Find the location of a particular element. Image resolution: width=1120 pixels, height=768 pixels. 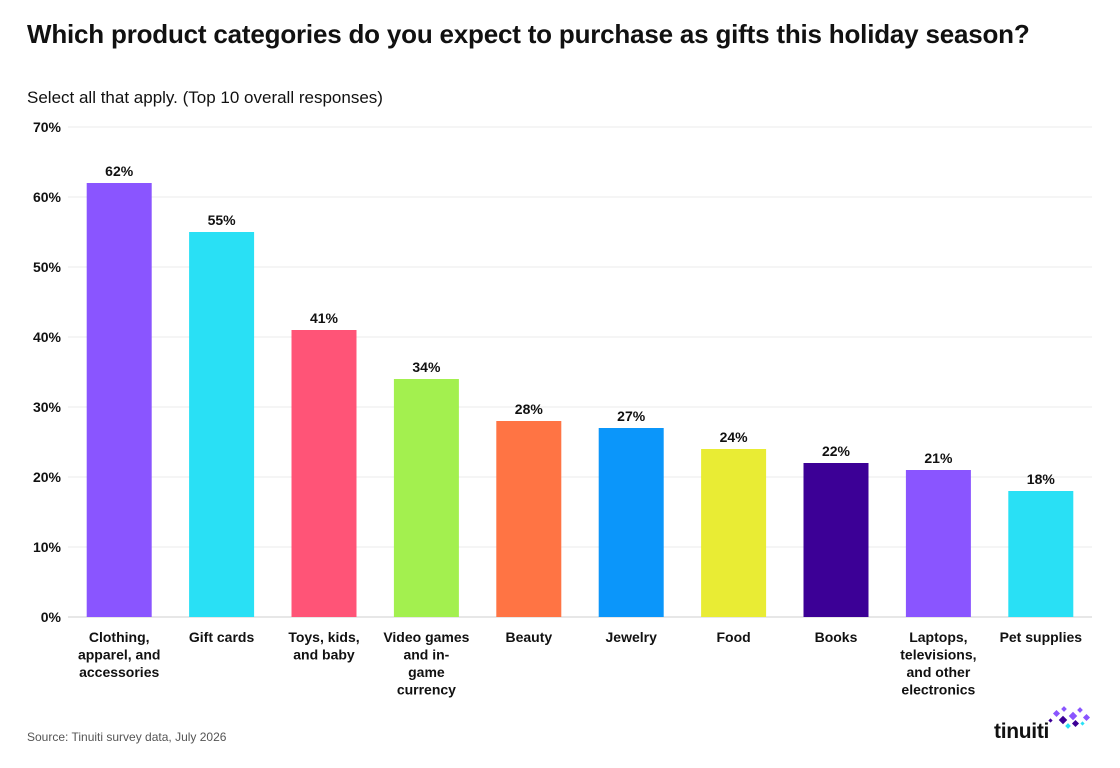

data-label: 21% is located at coordinates (938, 458).